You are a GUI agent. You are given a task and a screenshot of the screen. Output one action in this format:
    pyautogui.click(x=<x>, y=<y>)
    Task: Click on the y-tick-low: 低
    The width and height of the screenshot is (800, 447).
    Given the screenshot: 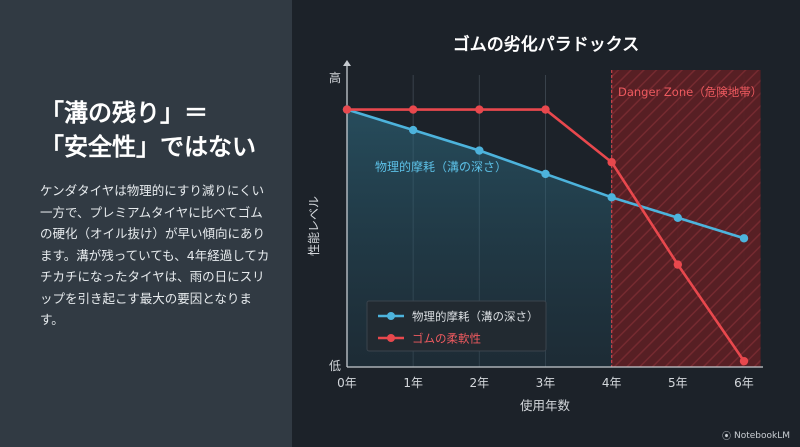 What is the action you would take?
    pyautogui.click(x=335, y=366)
    